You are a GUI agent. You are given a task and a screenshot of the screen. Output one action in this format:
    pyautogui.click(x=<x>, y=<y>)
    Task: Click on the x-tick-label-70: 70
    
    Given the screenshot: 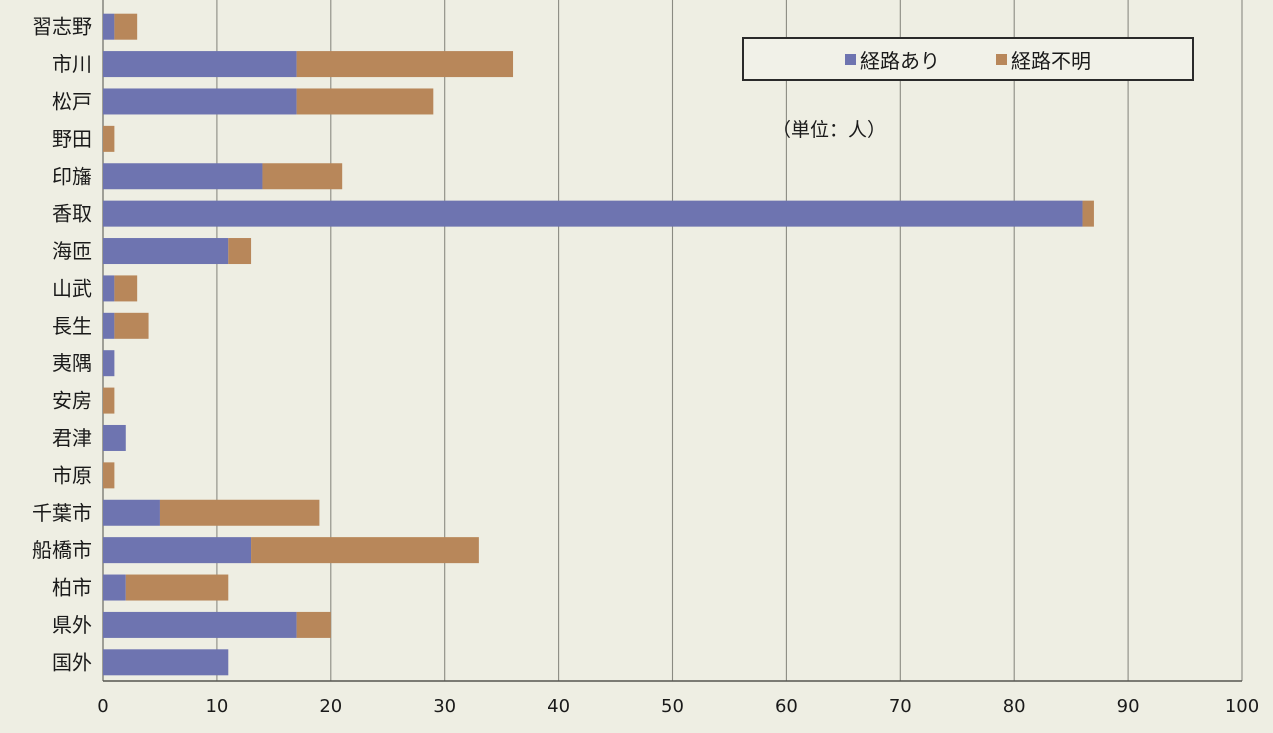 What is the action you would take?
    pyautogui.click(x=900, y=706)
    